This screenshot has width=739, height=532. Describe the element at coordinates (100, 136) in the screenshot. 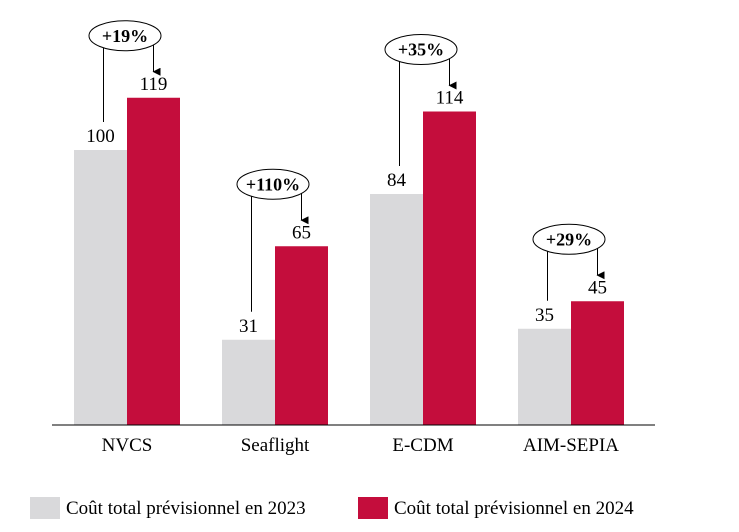

I see `value-label-2023-nvcs: 100` at that location.